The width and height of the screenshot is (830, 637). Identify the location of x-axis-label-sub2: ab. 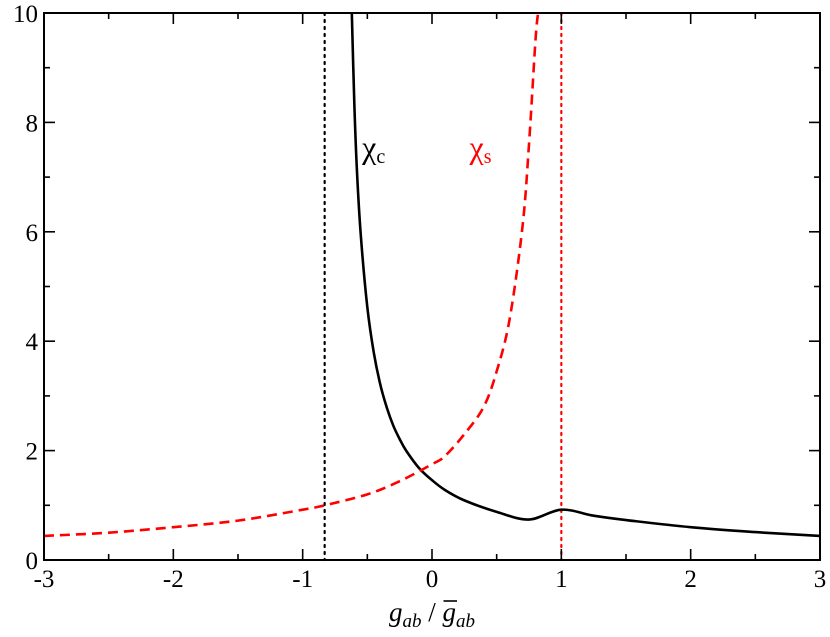
(465, 621).